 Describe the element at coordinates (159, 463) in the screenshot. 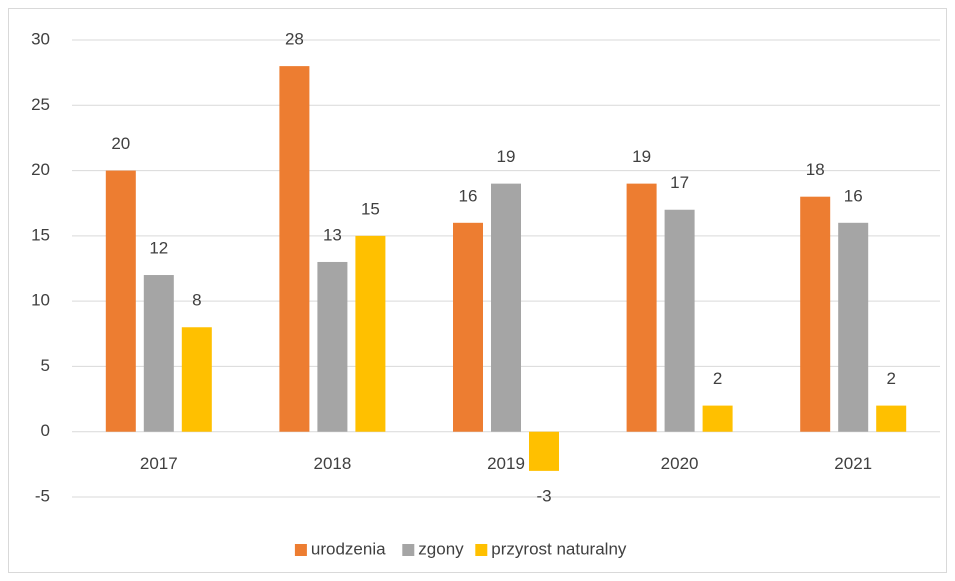

I see `x-tick-label: 2017` at that location.